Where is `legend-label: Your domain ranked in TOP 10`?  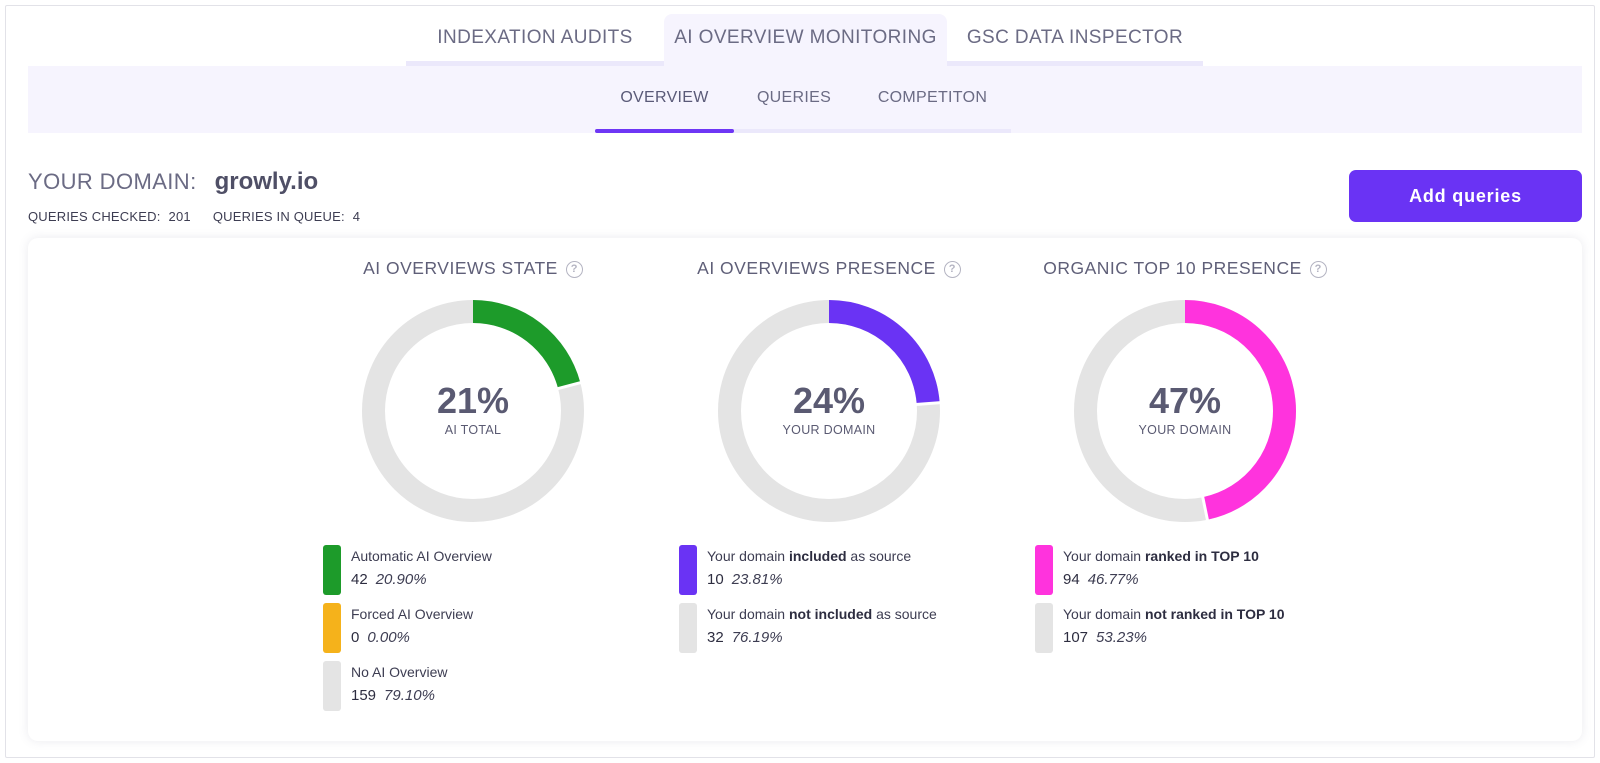 legend-label: Your domain ranked in TOP 10 is located at coordinates (1174, 555).